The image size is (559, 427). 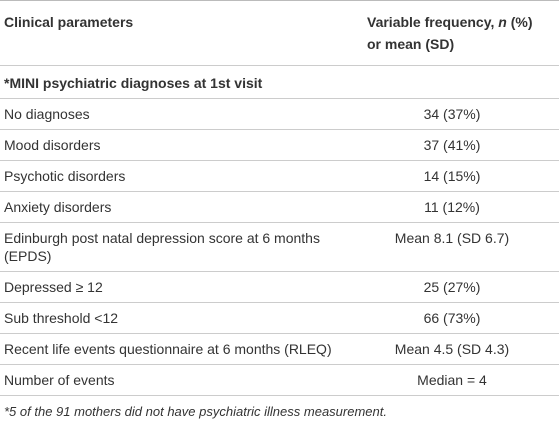 What do you see at coordinates (69, 22) in the screenshot?
I see `header-cell: Clinical parameters` at bounding box center [69, 22].